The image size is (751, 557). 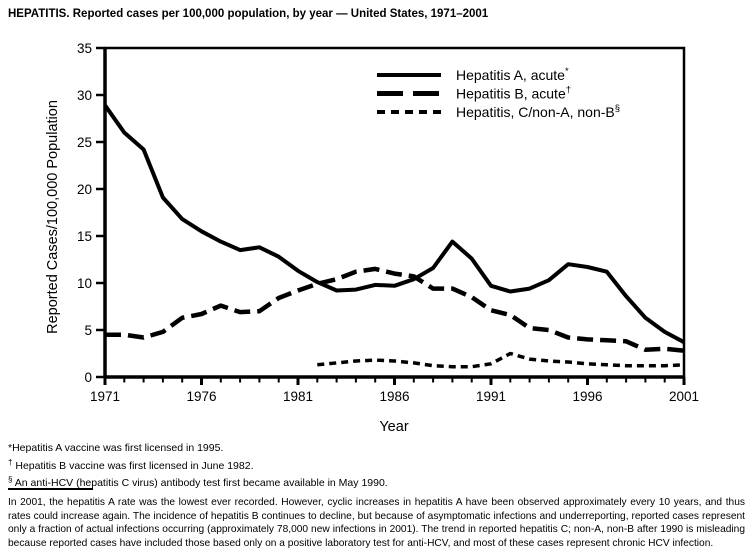 I want to click on x-tick-label: 1971, so click(x=105, y=396).